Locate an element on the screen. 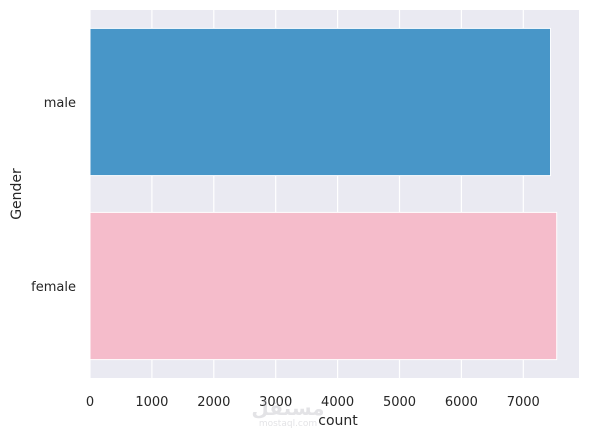 This screenshot has height=437, width=595. x-tick-label: 6000 is located at coordinates (461, 402).